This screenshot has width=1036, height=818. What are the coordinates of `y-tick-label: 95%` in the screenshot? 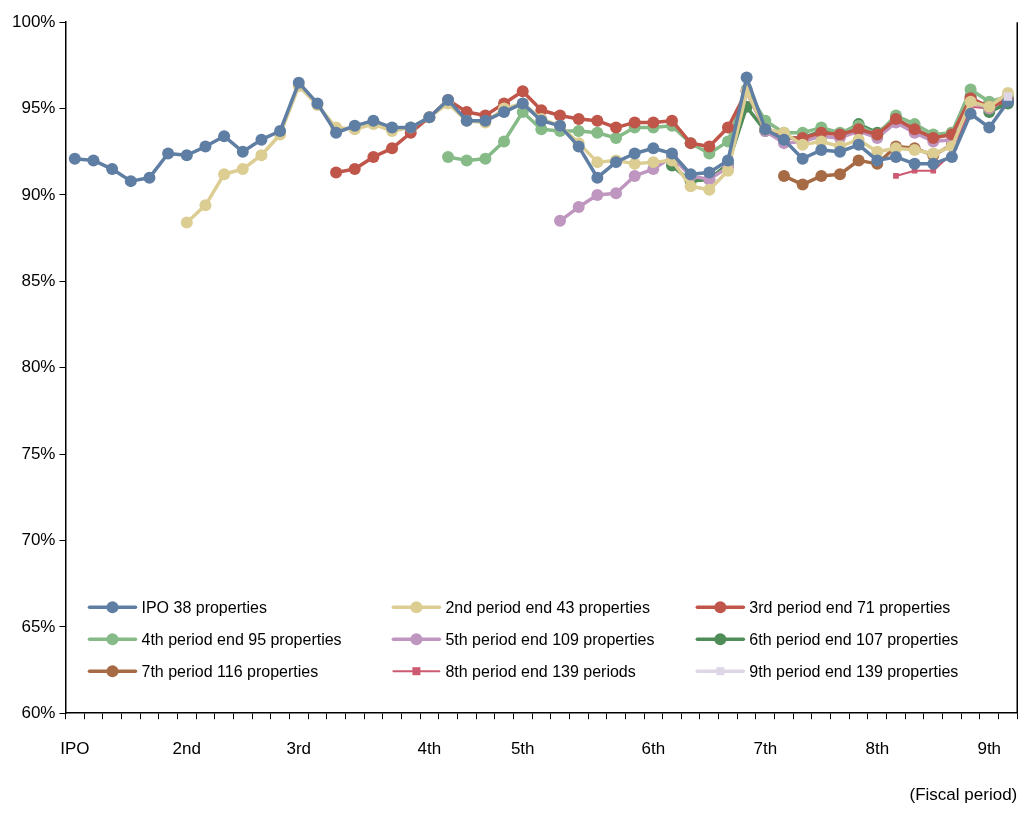 It's located at (38, 108).